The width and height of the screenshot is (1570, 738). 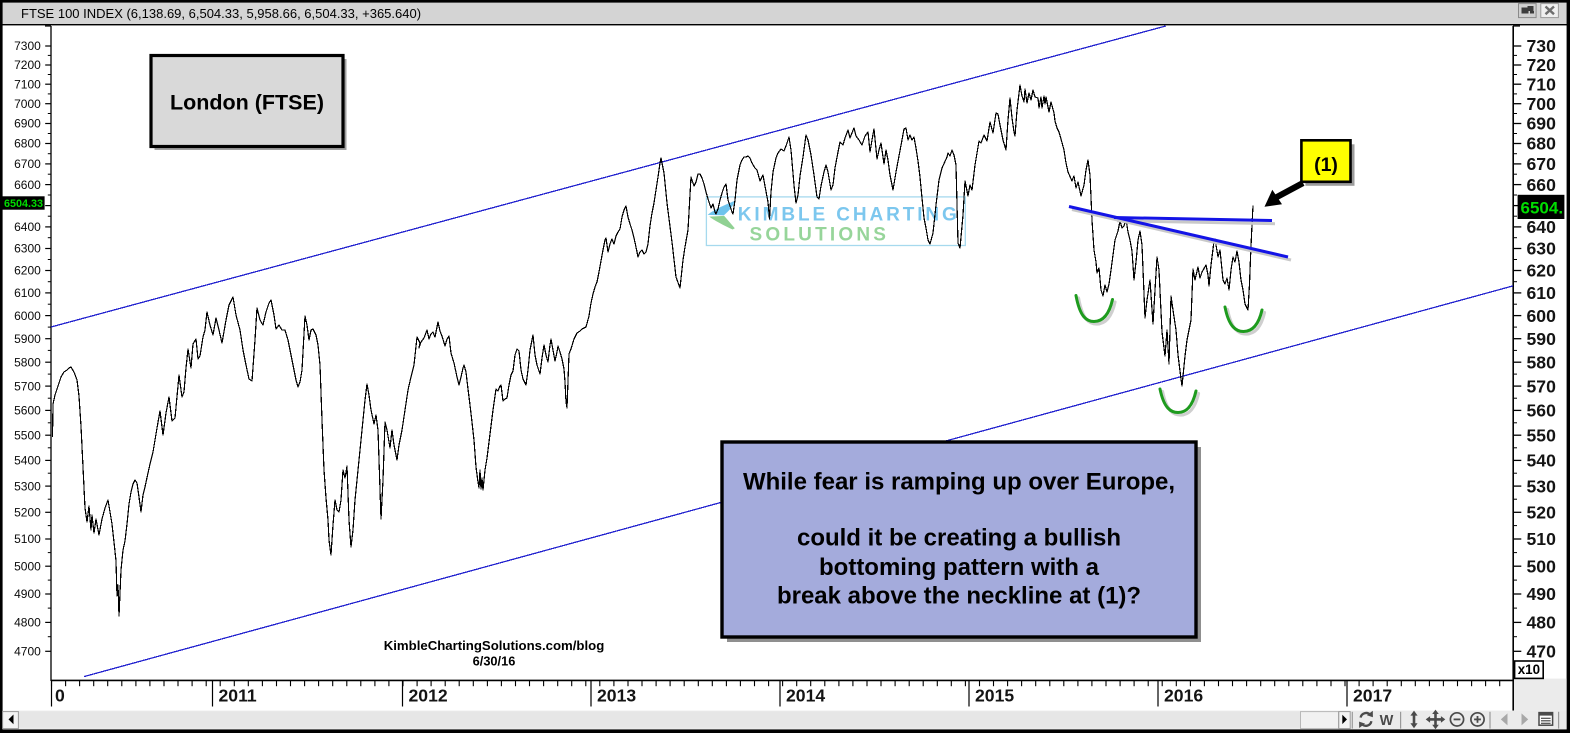 What do you see at coordinates (27, 271) in the screenshot?
I see `svg-text: 6200` at bounding box center [27, 271].